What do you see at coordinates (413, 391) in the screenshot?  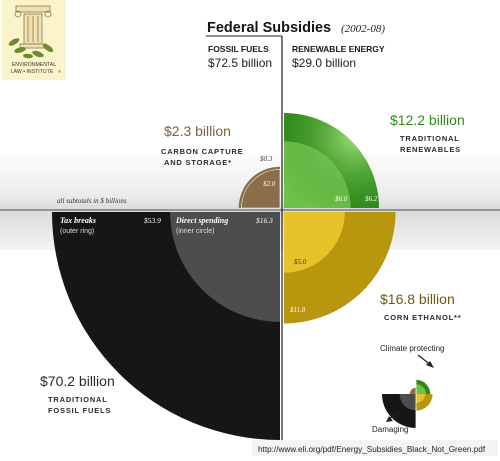 I see `inset-ccs-core` at bounding box center [413, 391].